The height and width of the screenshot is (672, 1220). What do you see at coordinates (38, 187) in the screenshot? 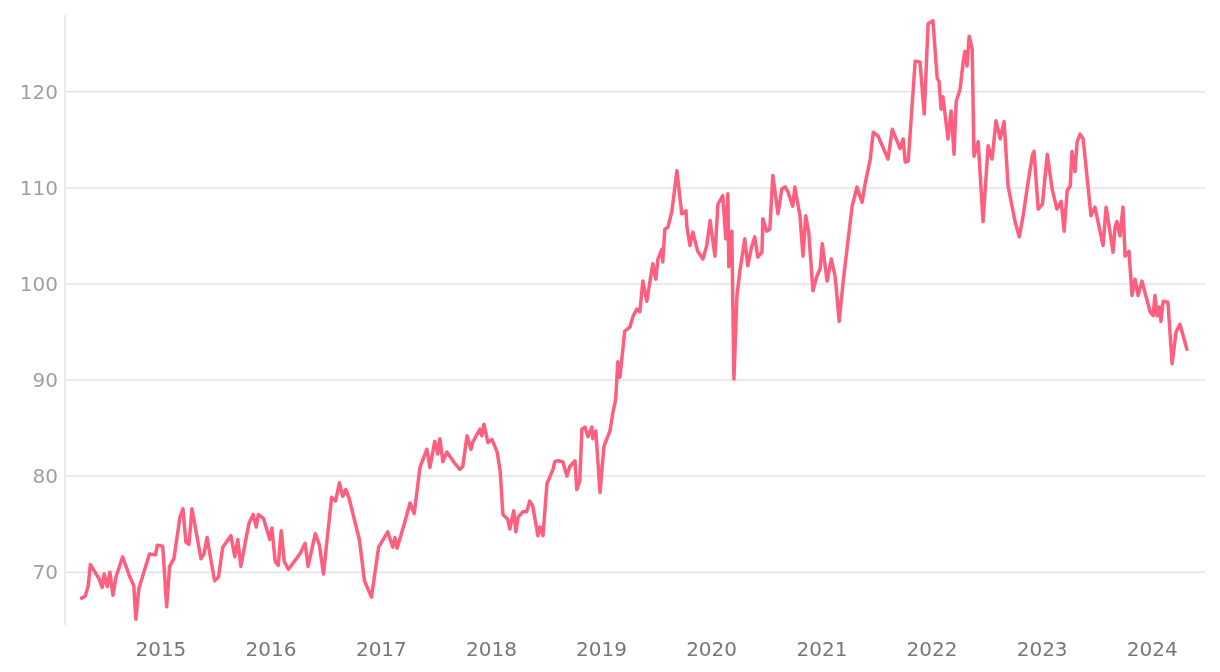
I see `y-tick-label: 110` at bounding box center [38, 187].